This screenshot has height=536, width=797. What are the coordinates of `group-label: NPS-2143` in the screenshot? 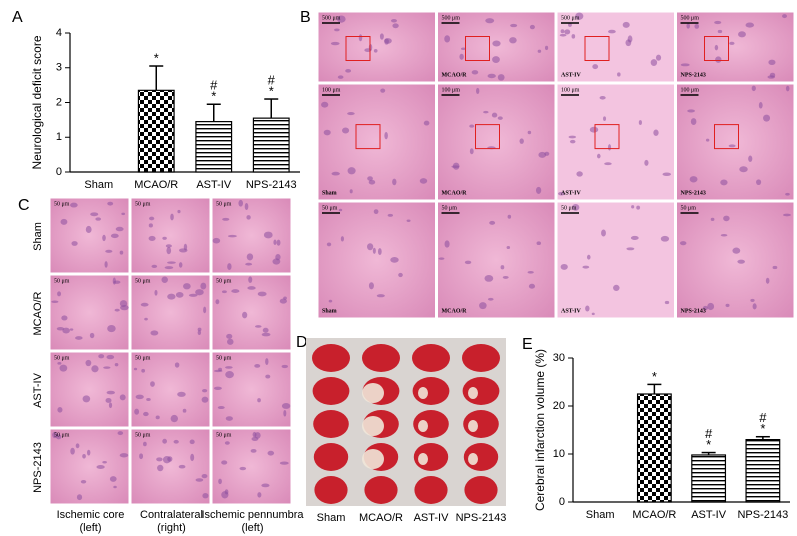 It's located at (693, 75).